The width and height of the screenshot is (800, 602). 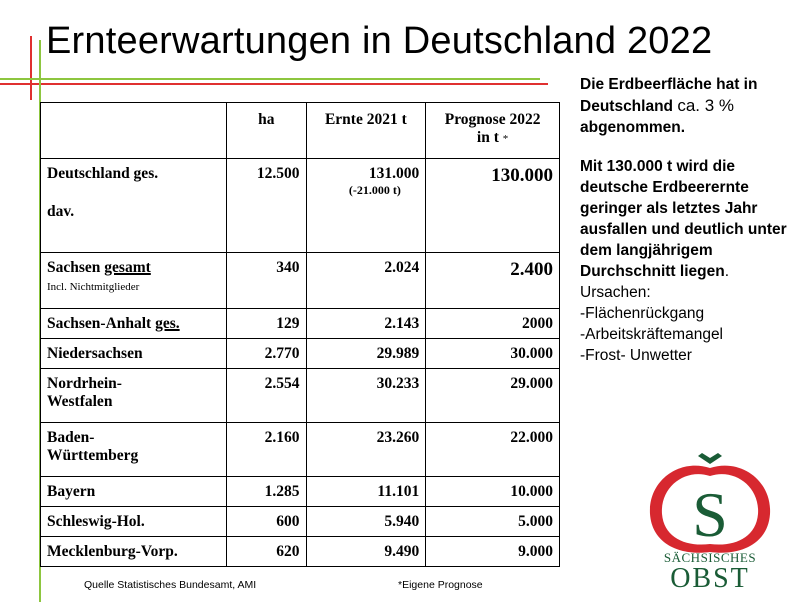 What do you see at coordinates (710, 578) in the screenshot?
I see `logo-text-line2: OBST` at bounding box center [710, 578].